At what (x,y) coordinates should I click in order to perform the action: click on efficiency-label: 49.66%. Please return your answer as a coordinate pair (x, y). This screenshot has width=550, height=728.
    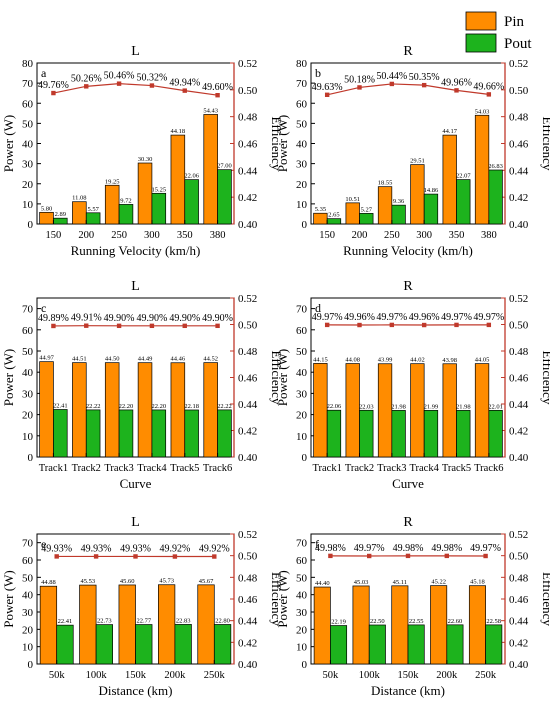
    Looking at the image, I should click on (488, 86).